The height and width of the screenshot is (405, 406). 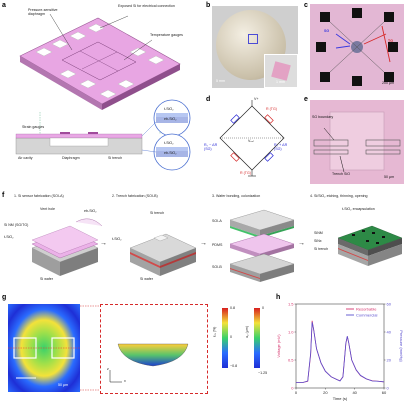 What do you see at coordinates (354, 392) in the screenshot?
I see `x-tick-label: 40` at bounding box center [354, 392].